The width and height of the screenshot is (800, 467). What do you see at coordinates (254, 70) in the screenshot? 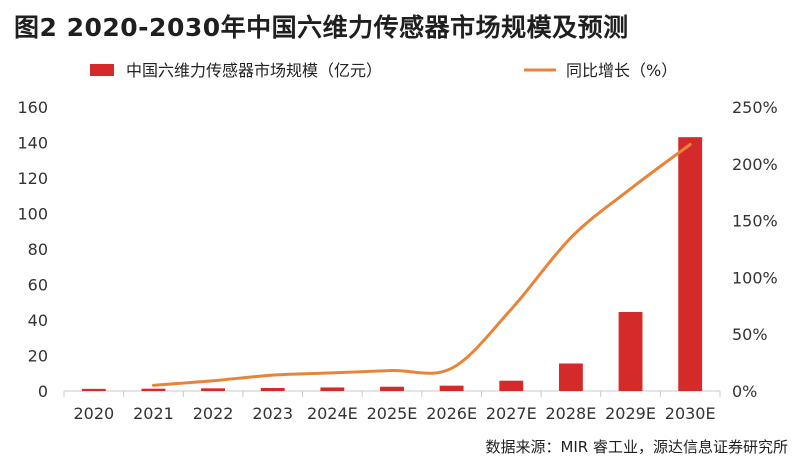
I see `legend-bar-label: 中国六维力传感器市场规模（亿元）` at bounding box center [254, 70].